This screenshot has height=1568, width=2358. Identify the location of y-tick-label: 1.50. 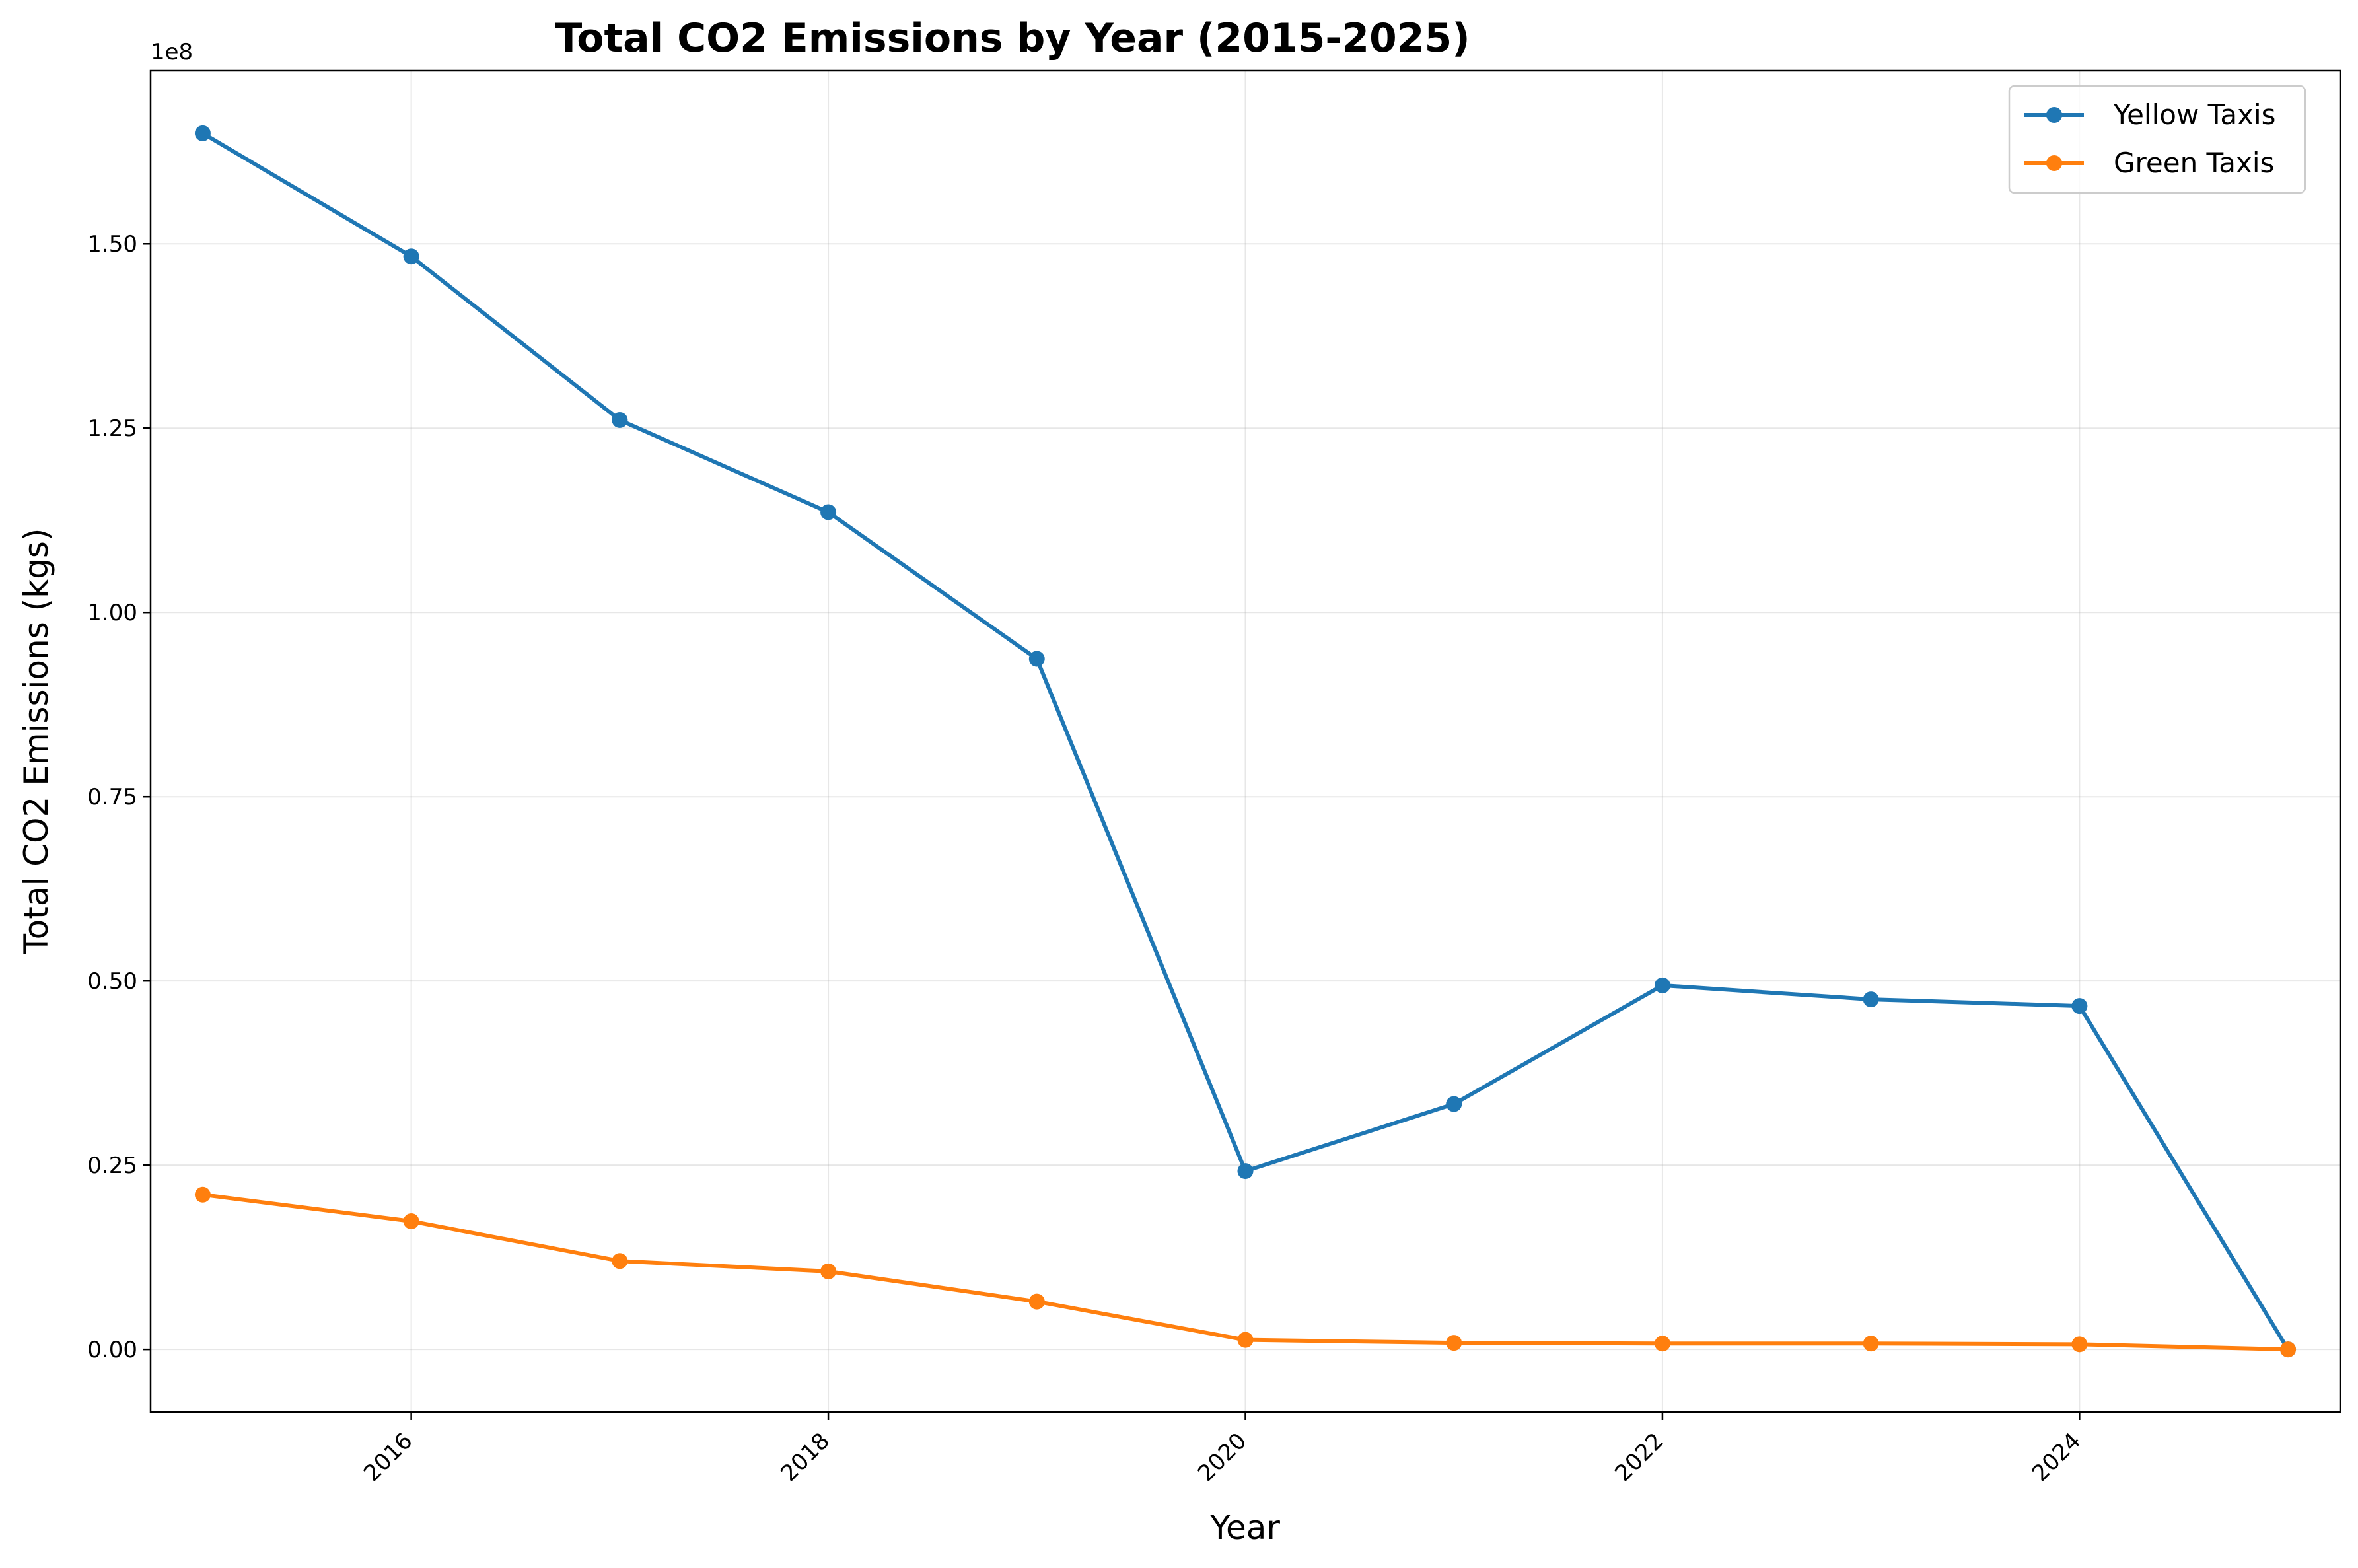
(112, 244).